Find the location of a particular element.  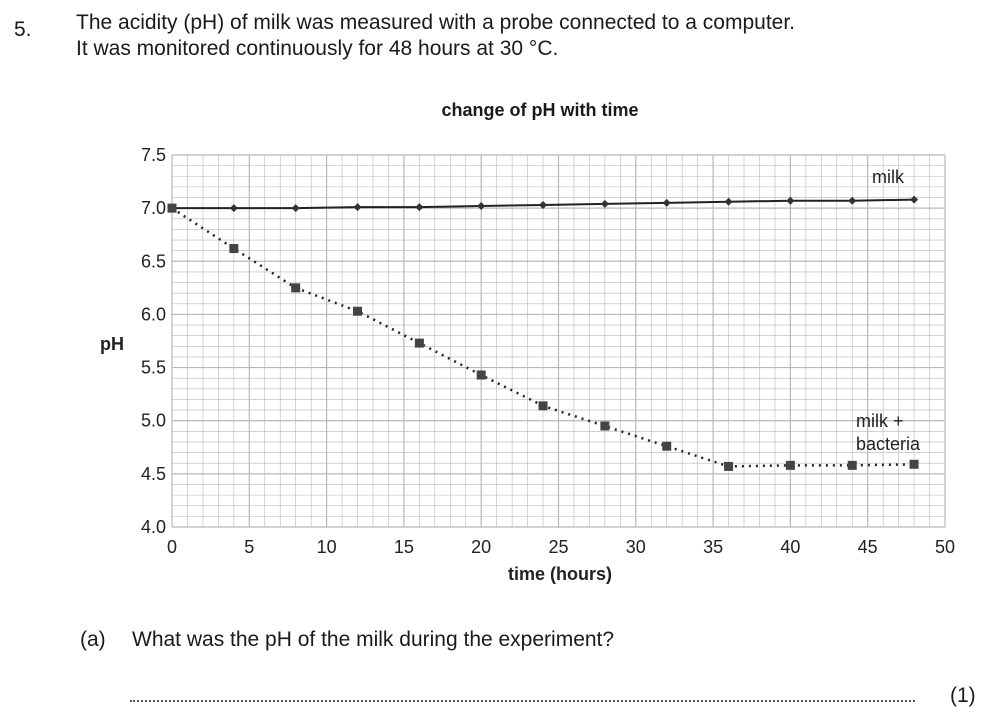

y-tick-label: 7.0 is located at coordinates (153, 208).